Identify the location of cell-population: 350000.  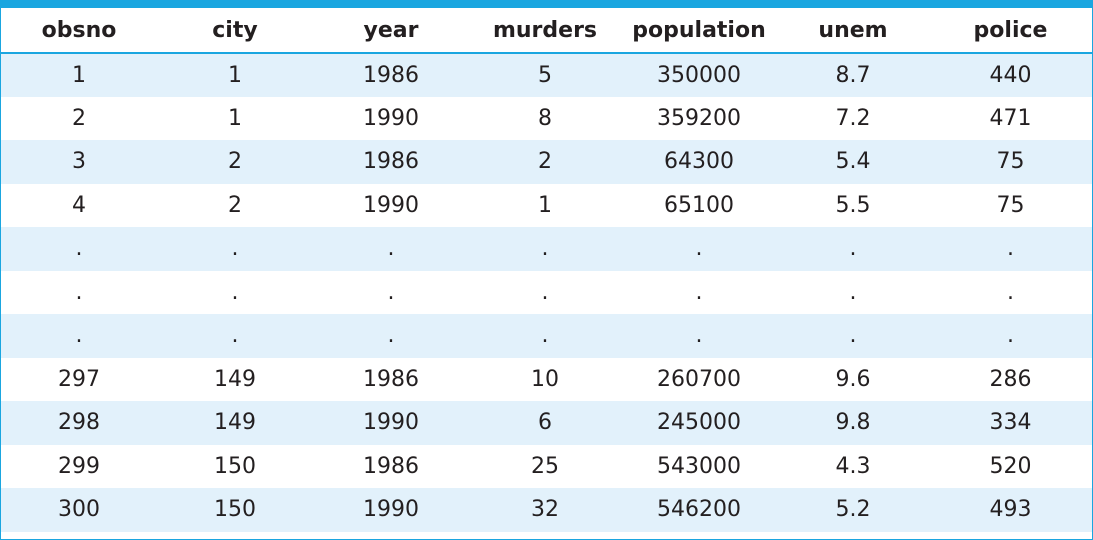
(699, 75).